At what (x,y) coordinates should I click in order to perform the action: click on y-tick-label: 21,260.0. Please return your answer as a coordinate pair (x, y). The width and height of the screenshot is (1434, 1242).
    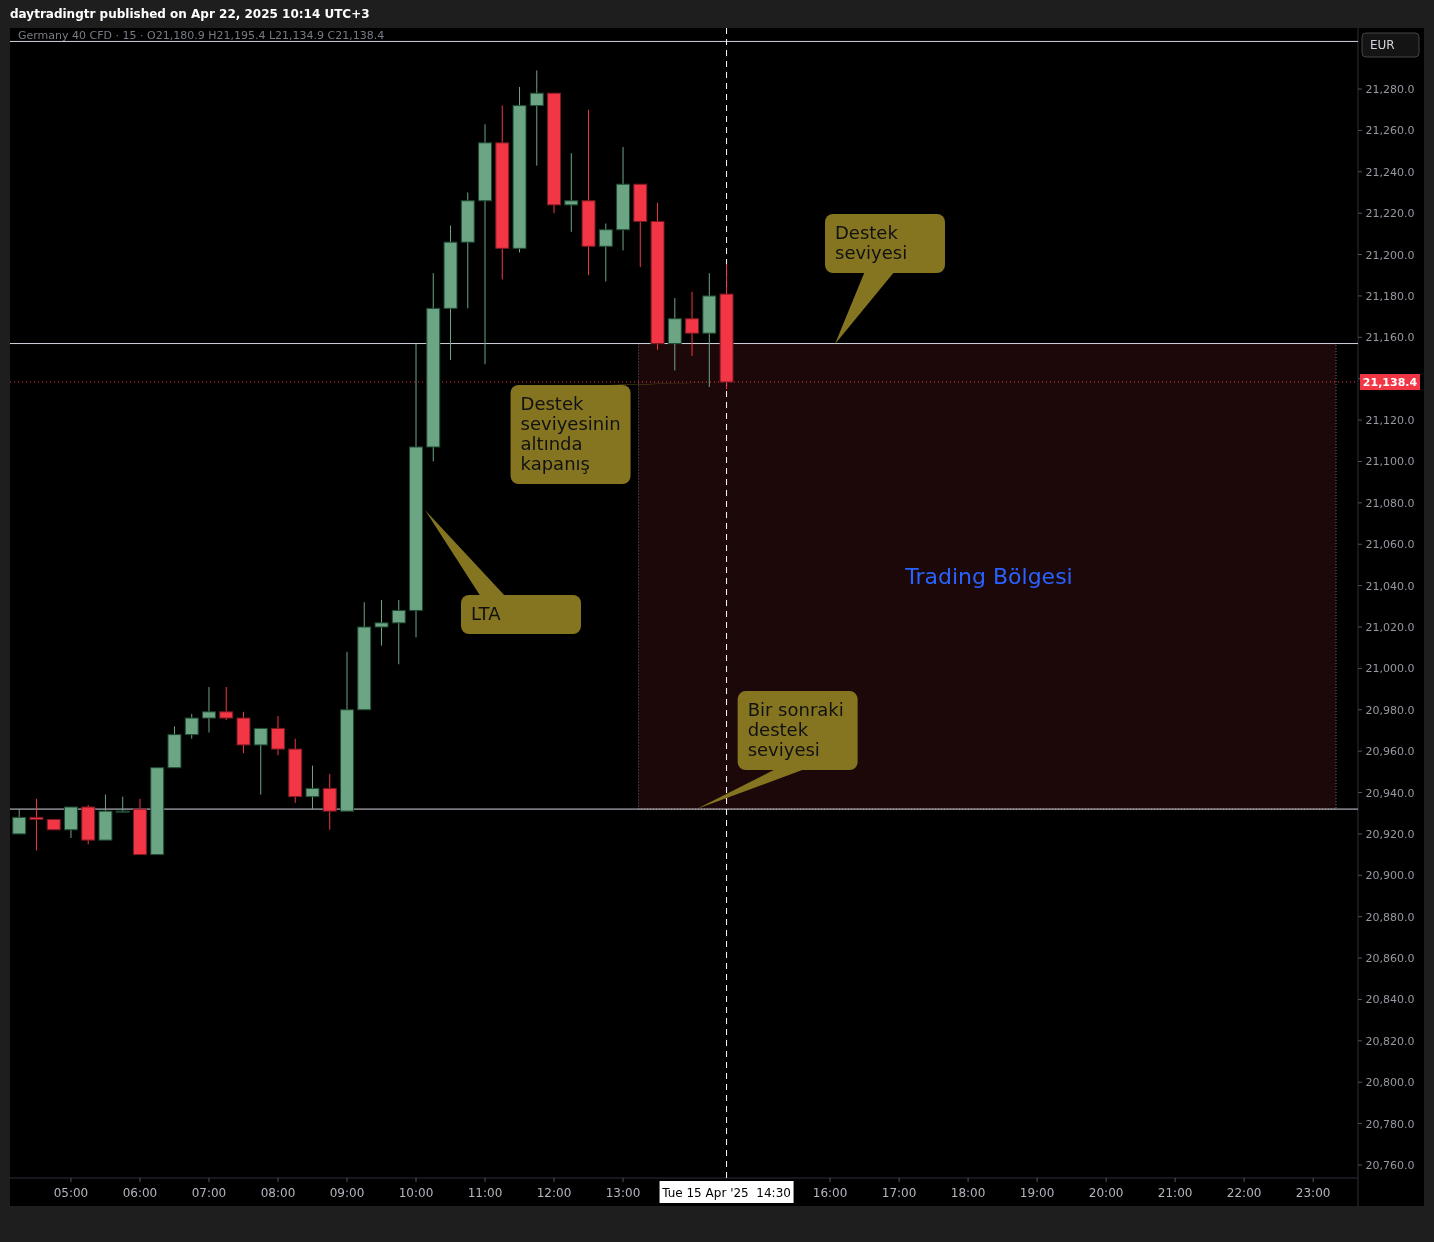
    Looking at the image, I should click on (1390, 131).